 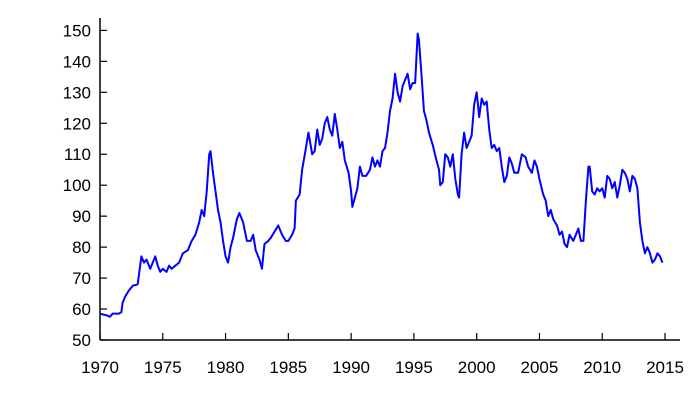 I want to click on x-tick-label: 1990, so click(x=351, y=367).